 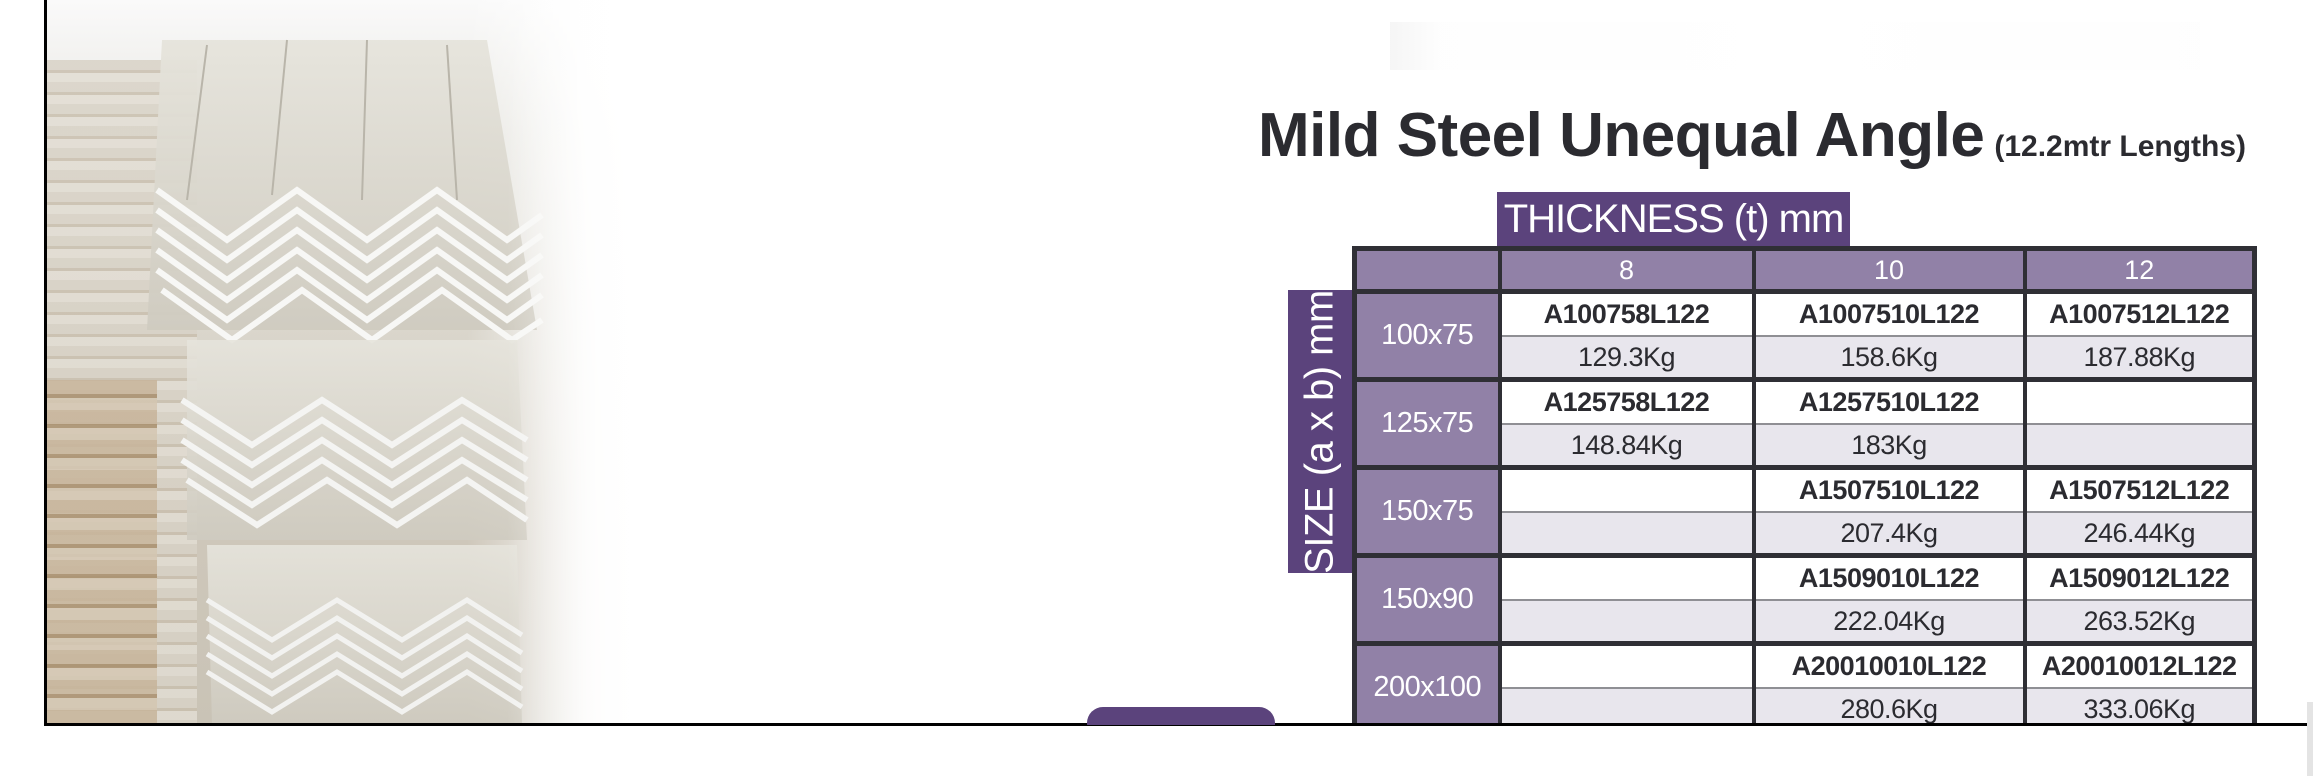 I want to click on size-cell: 150x75, so click(x=1427, y=512).